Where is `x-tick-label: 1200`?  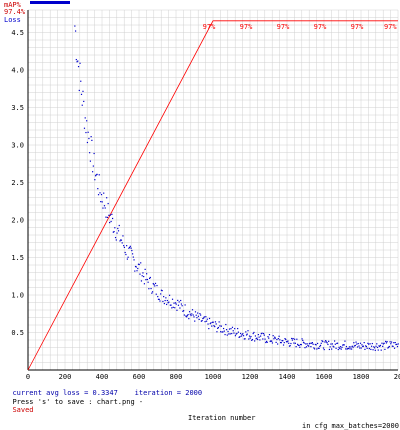
x-tick-label: 1200 is located at coordinates (250, 377).